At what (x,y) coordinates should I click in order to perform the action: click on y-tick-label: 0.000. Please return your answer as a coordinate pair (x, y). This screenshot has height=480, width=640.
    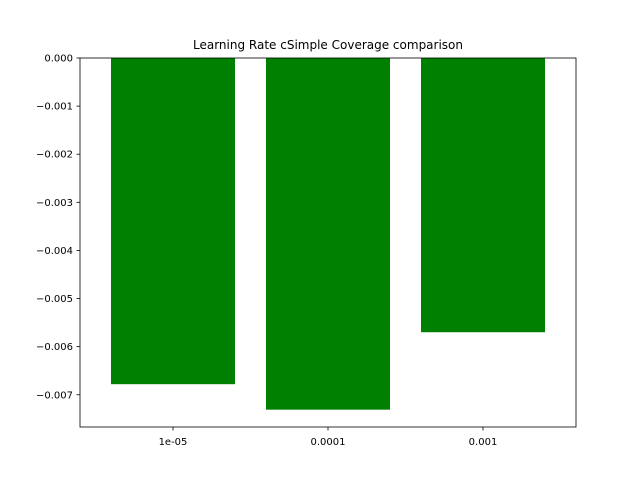
    Looking at the image, I should click on (58, 59).